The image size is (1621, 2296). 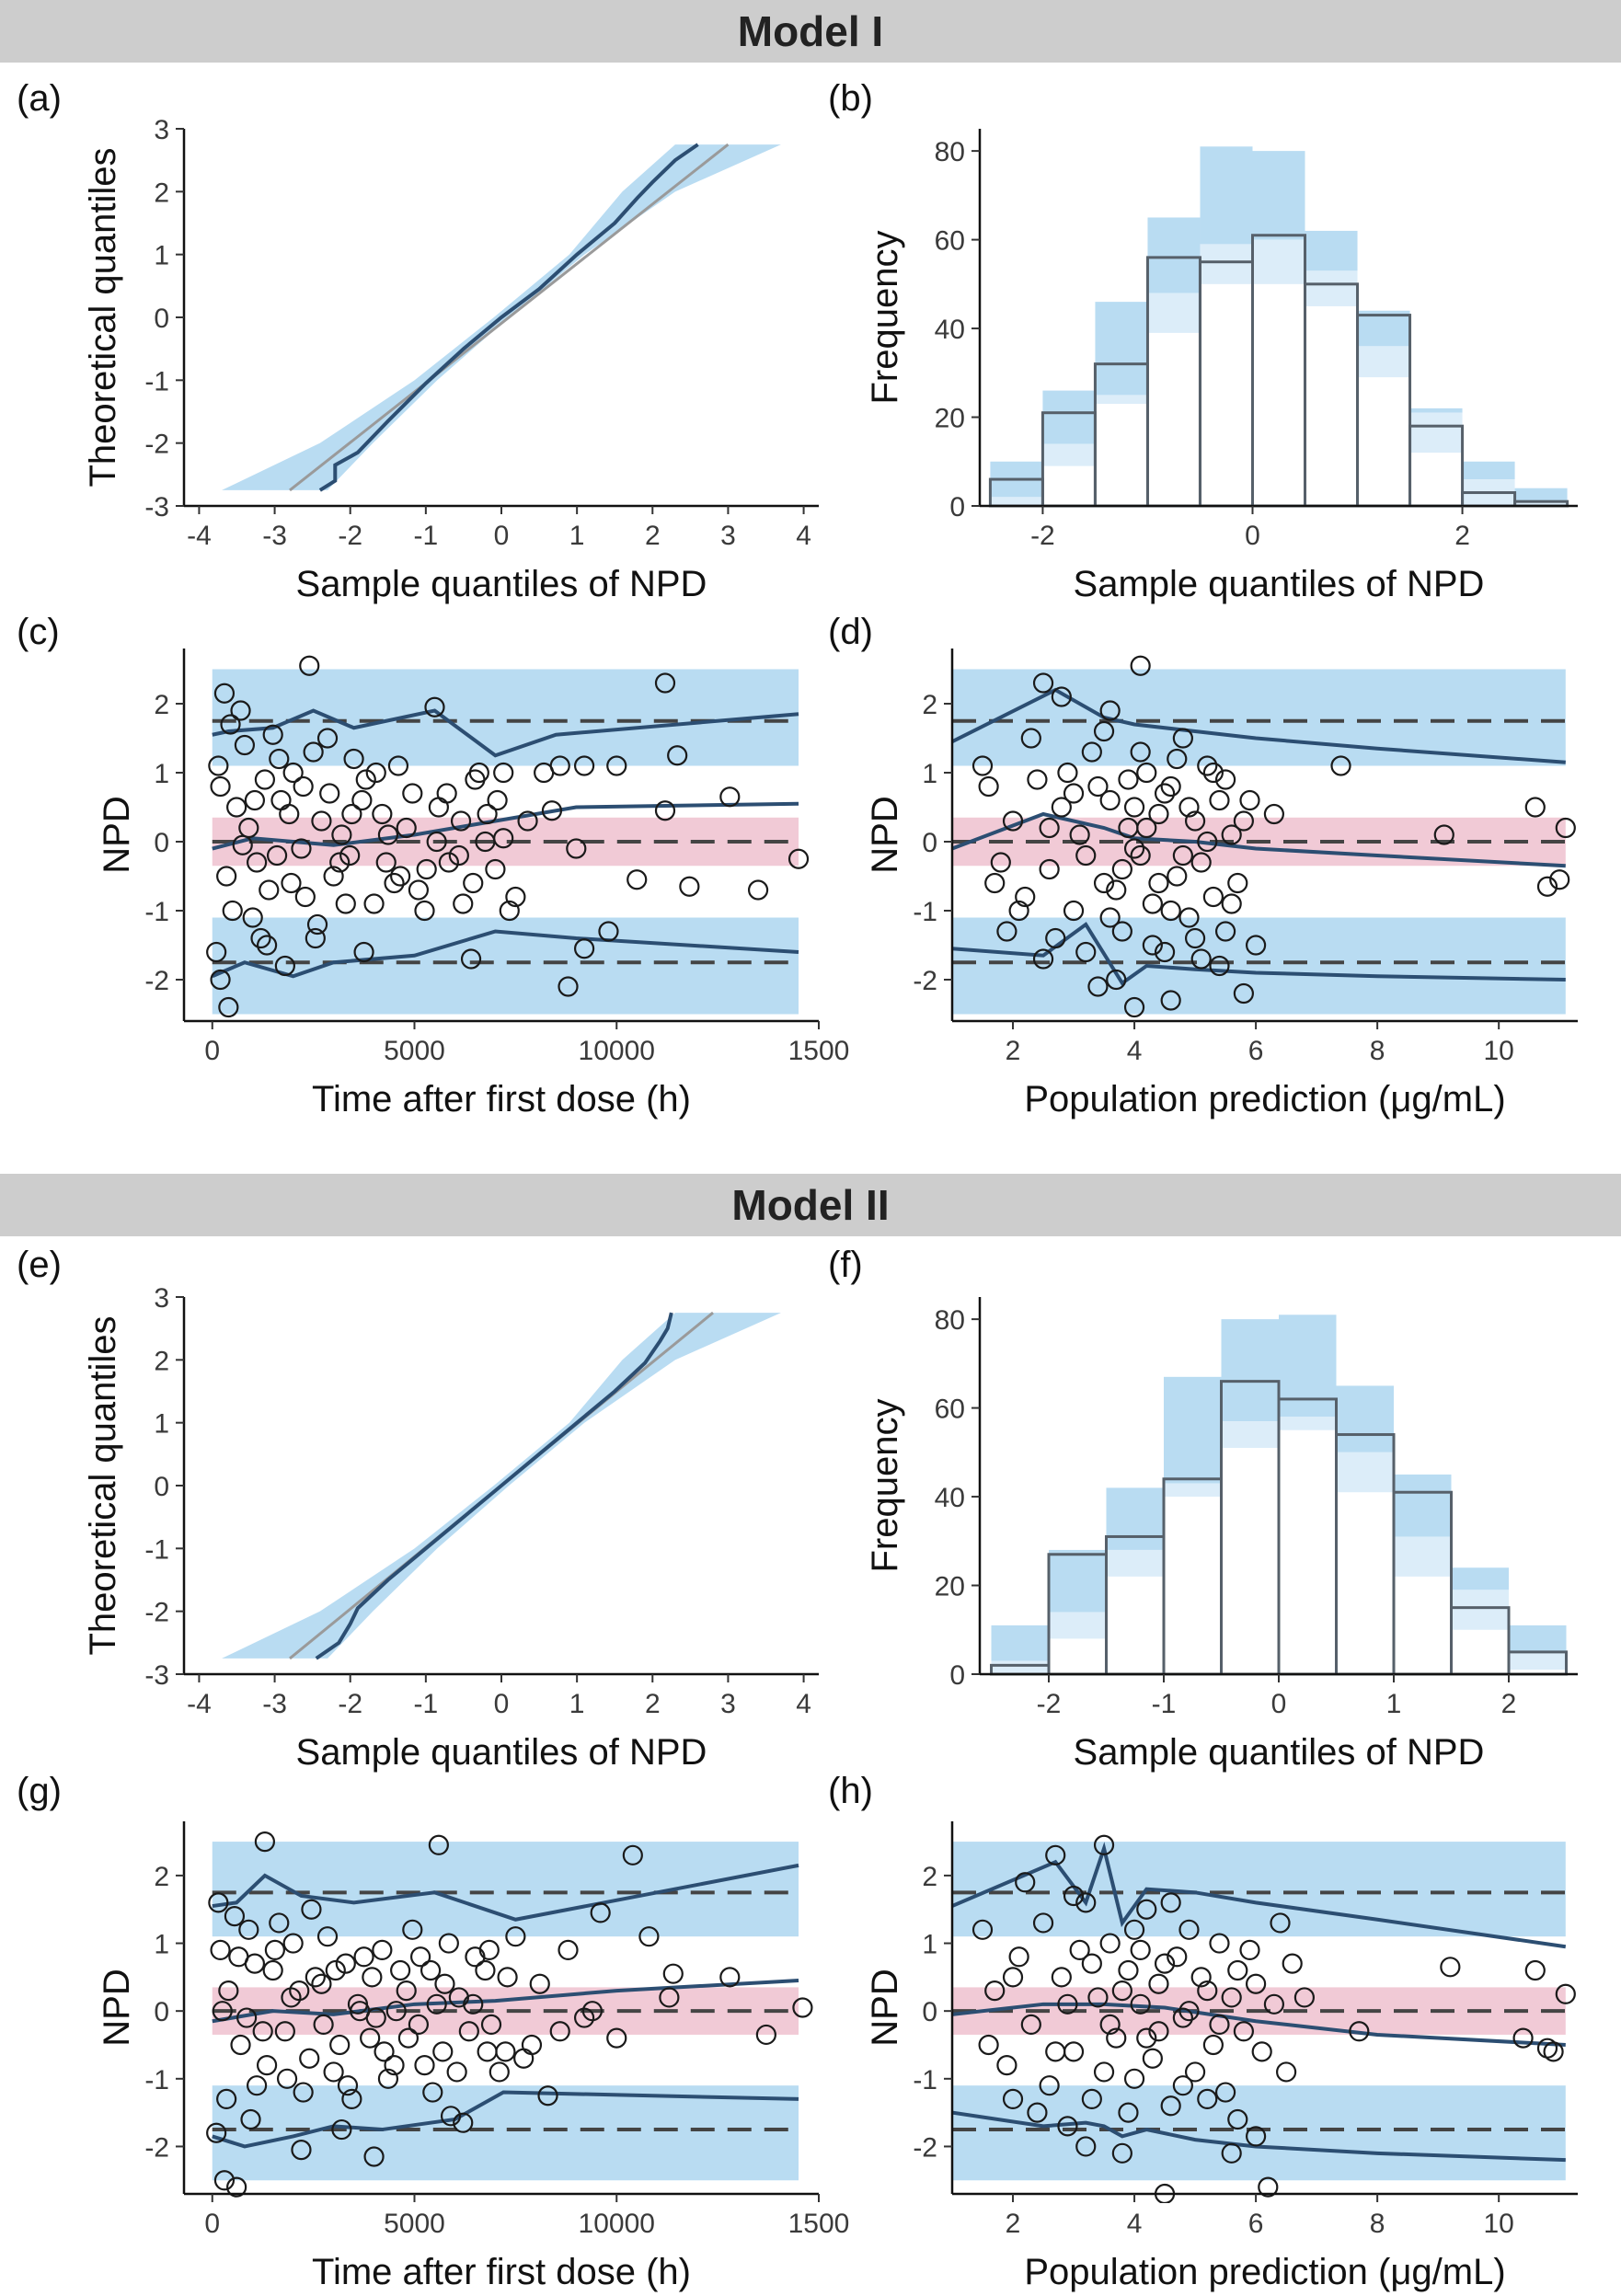 I want to click on x-tick-label: -2, so click(x=350, y=536).